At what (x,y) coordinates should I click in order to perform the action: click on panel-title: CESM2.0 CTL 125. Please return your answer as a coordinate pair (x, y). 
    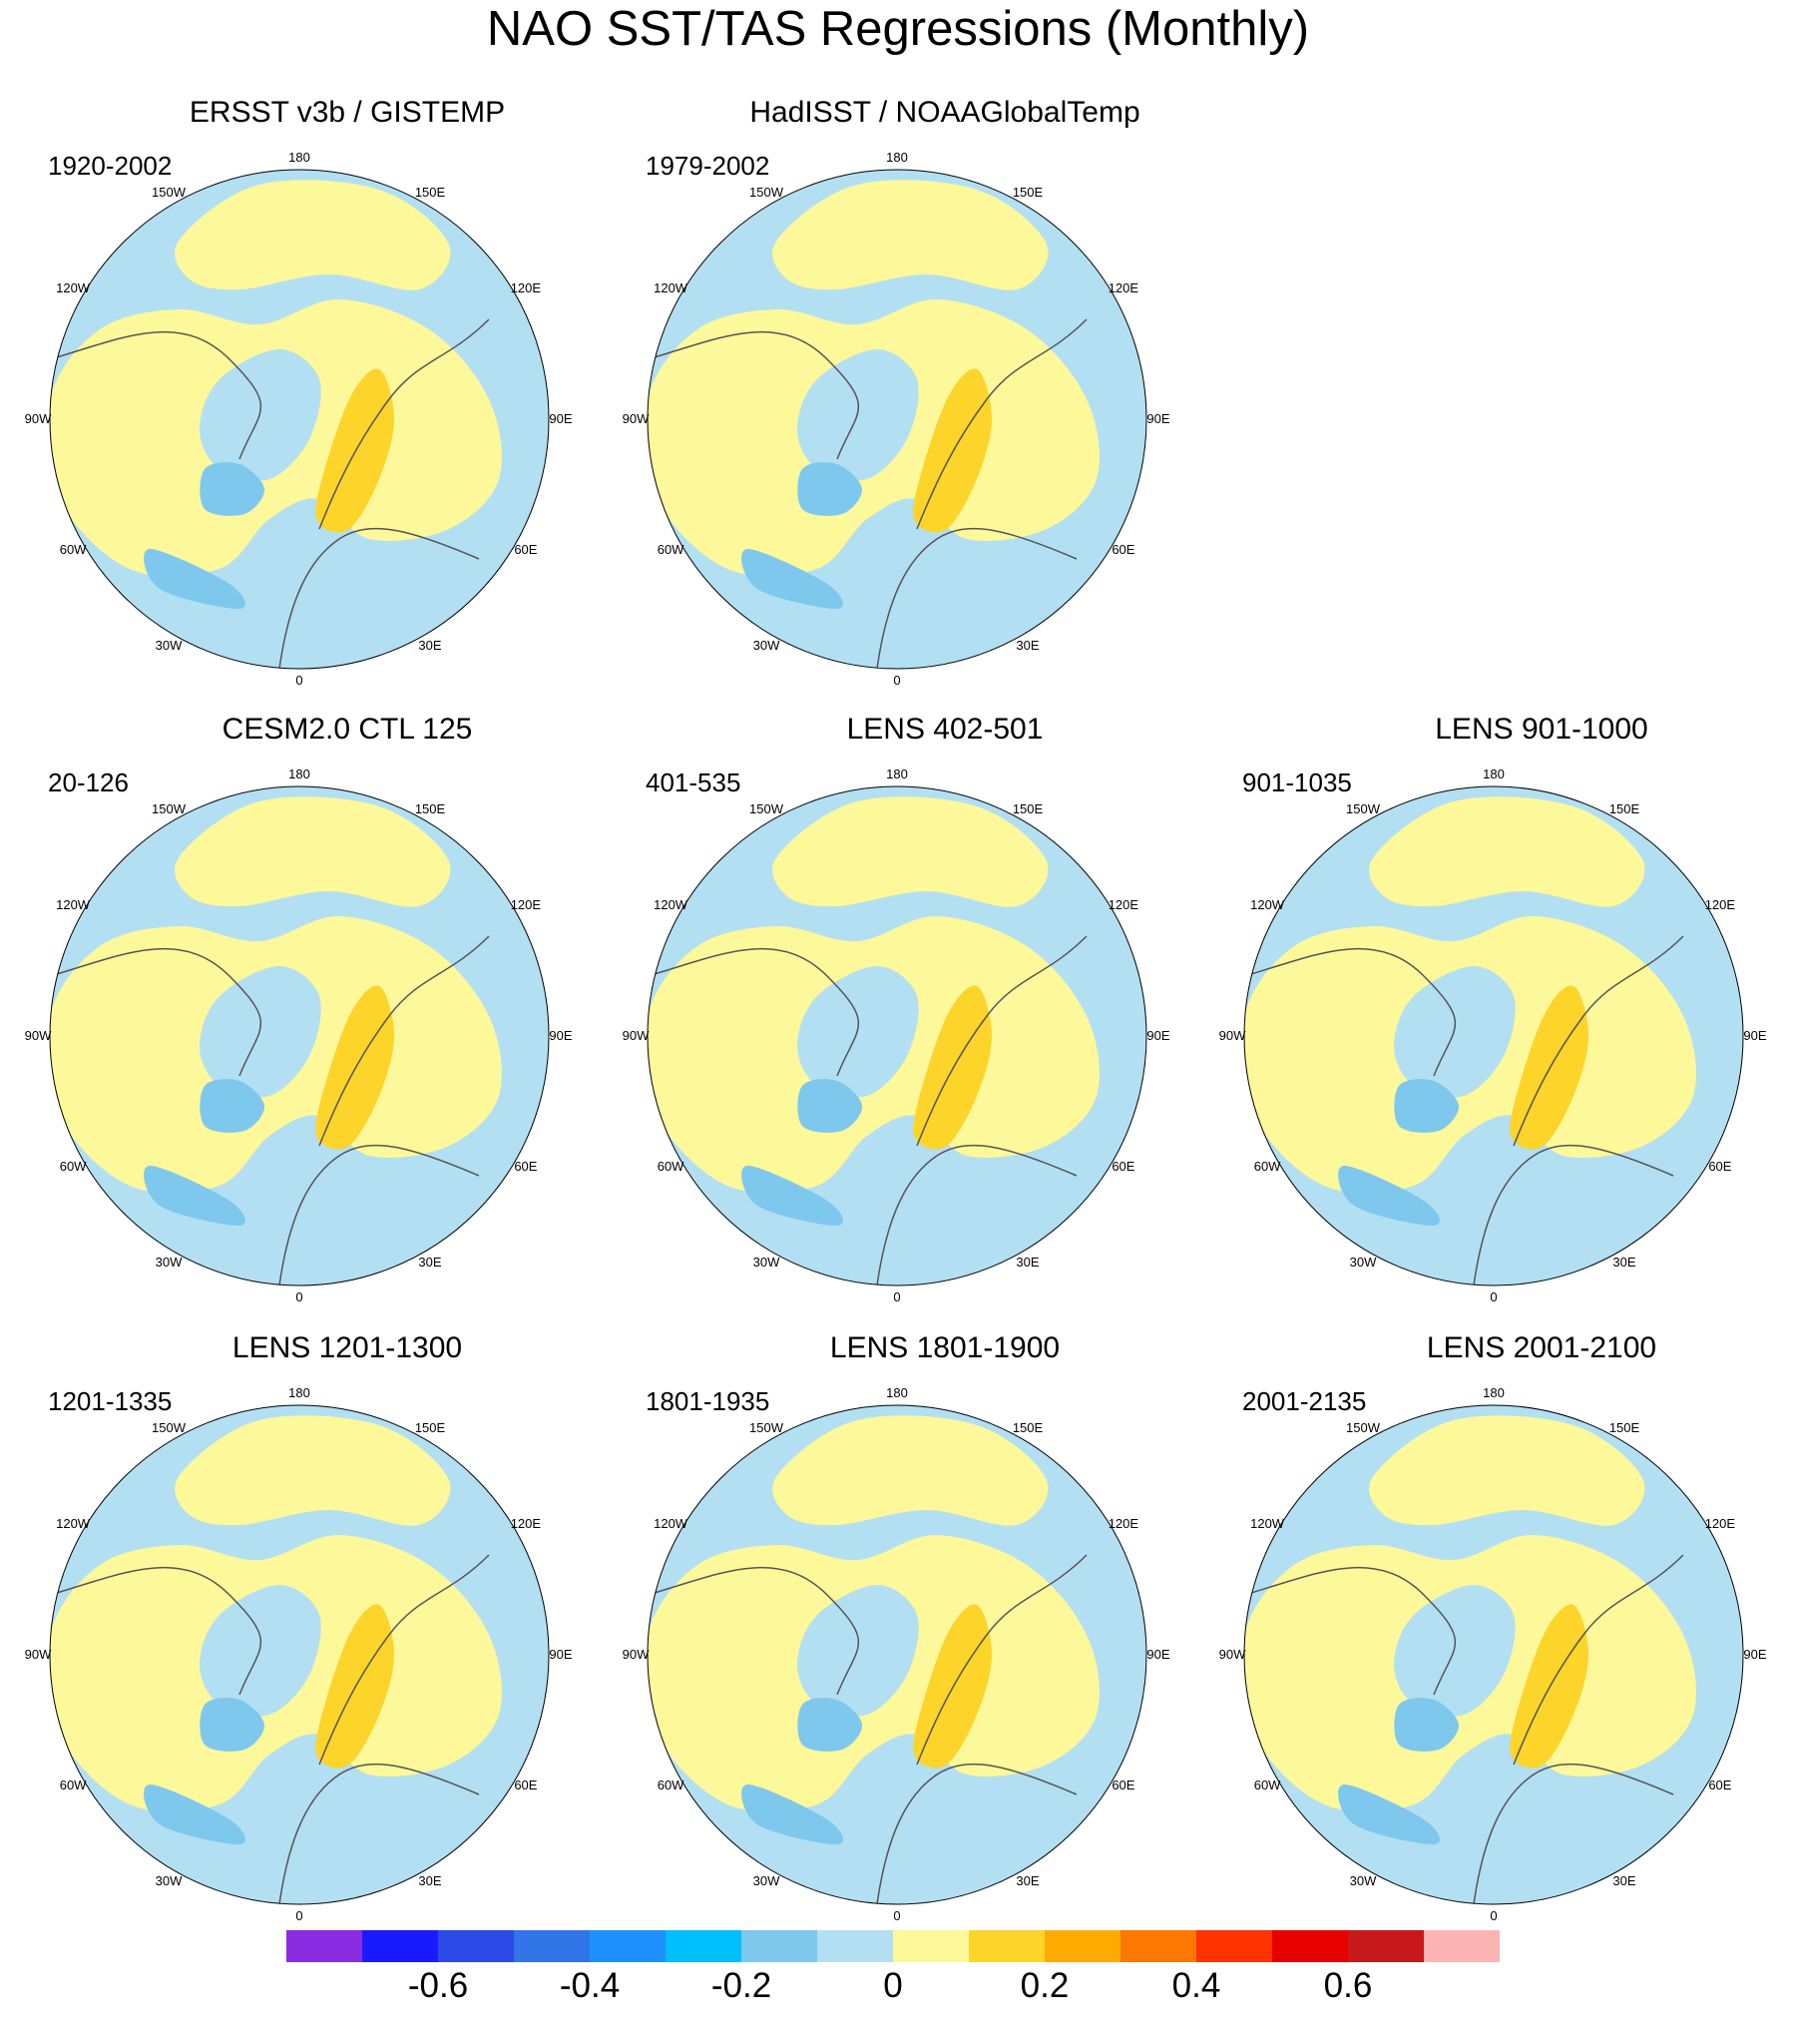
    Looking at the image, I should click on (347, 729).